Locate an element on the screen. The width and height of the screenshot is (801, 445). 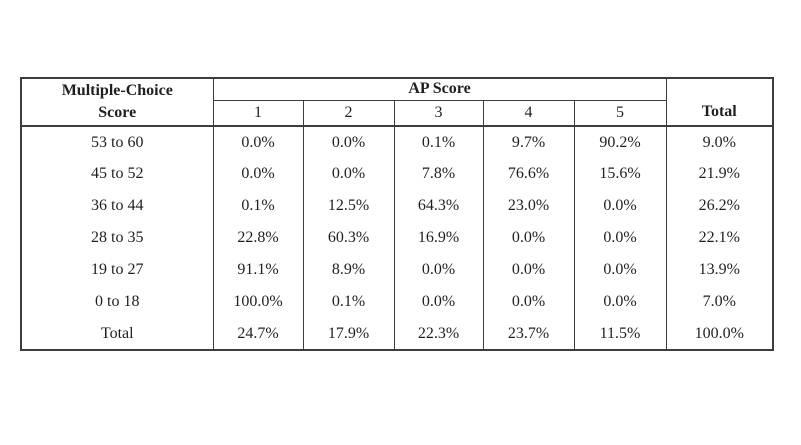
data-cell: 24.7% is located at coordinates (257, 334).